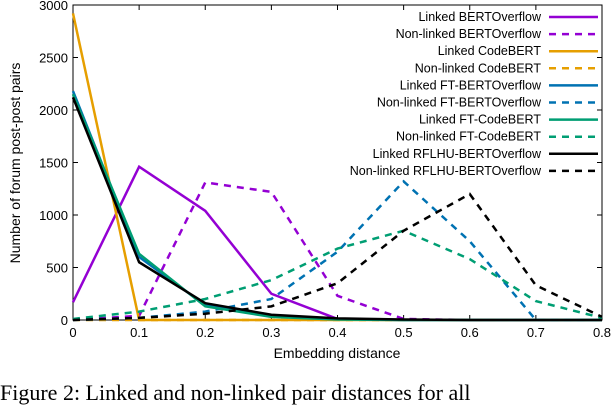 This screenshot has width=614, height=406. What do you see at coordinates (337, 353) in the screenshot?
I see `x-axis-label: Embedding distance` at bounding box center [337, 353].